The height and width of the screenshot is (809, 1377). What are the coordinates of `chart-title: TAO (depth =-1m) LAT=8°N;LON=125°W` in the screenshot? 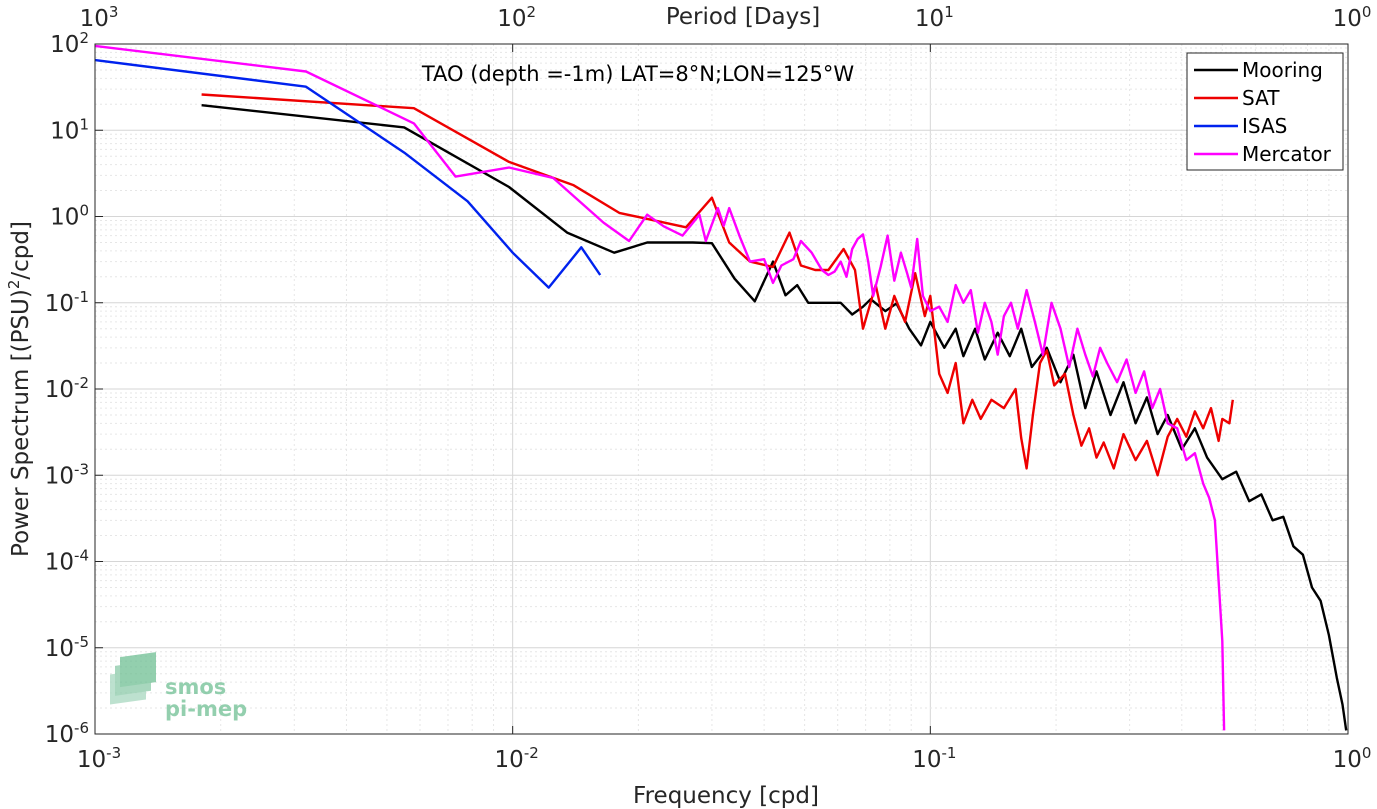 It's located at (638, 74).